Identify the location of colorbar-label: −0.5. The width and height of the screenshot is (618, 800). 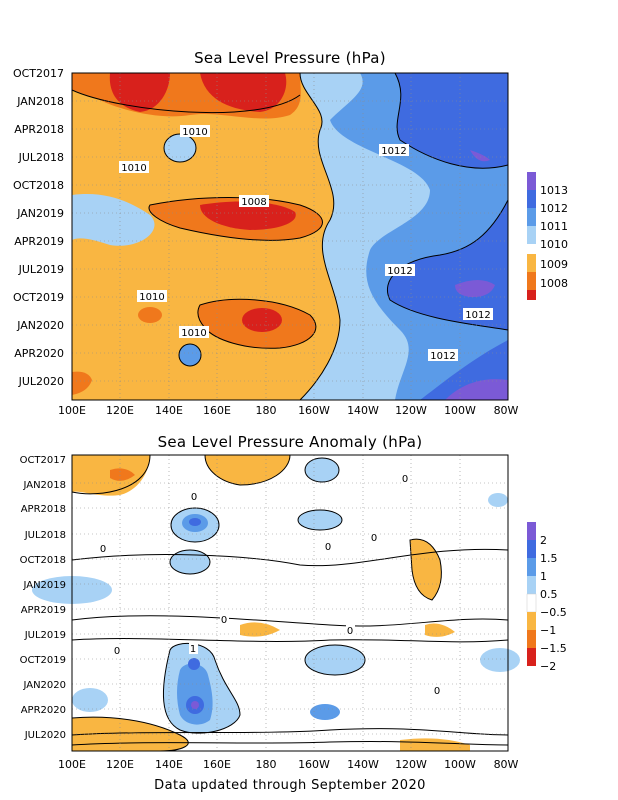
(553, 612).